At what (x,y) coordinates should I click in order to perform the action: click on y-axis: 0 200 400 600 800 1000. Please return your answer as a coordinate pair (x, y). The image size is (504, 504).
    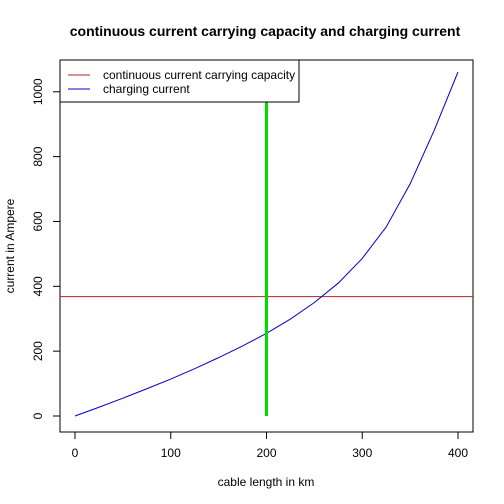
    Looking at the image, I should click on (46, 248).